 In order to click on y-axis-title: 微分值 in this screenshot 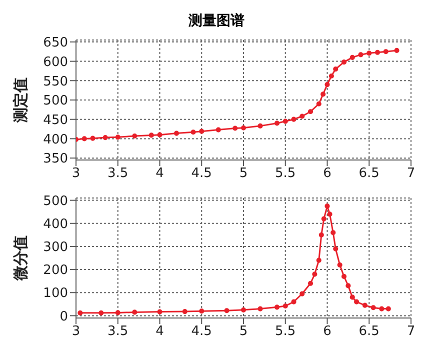, I will do `click(20, 259)`.